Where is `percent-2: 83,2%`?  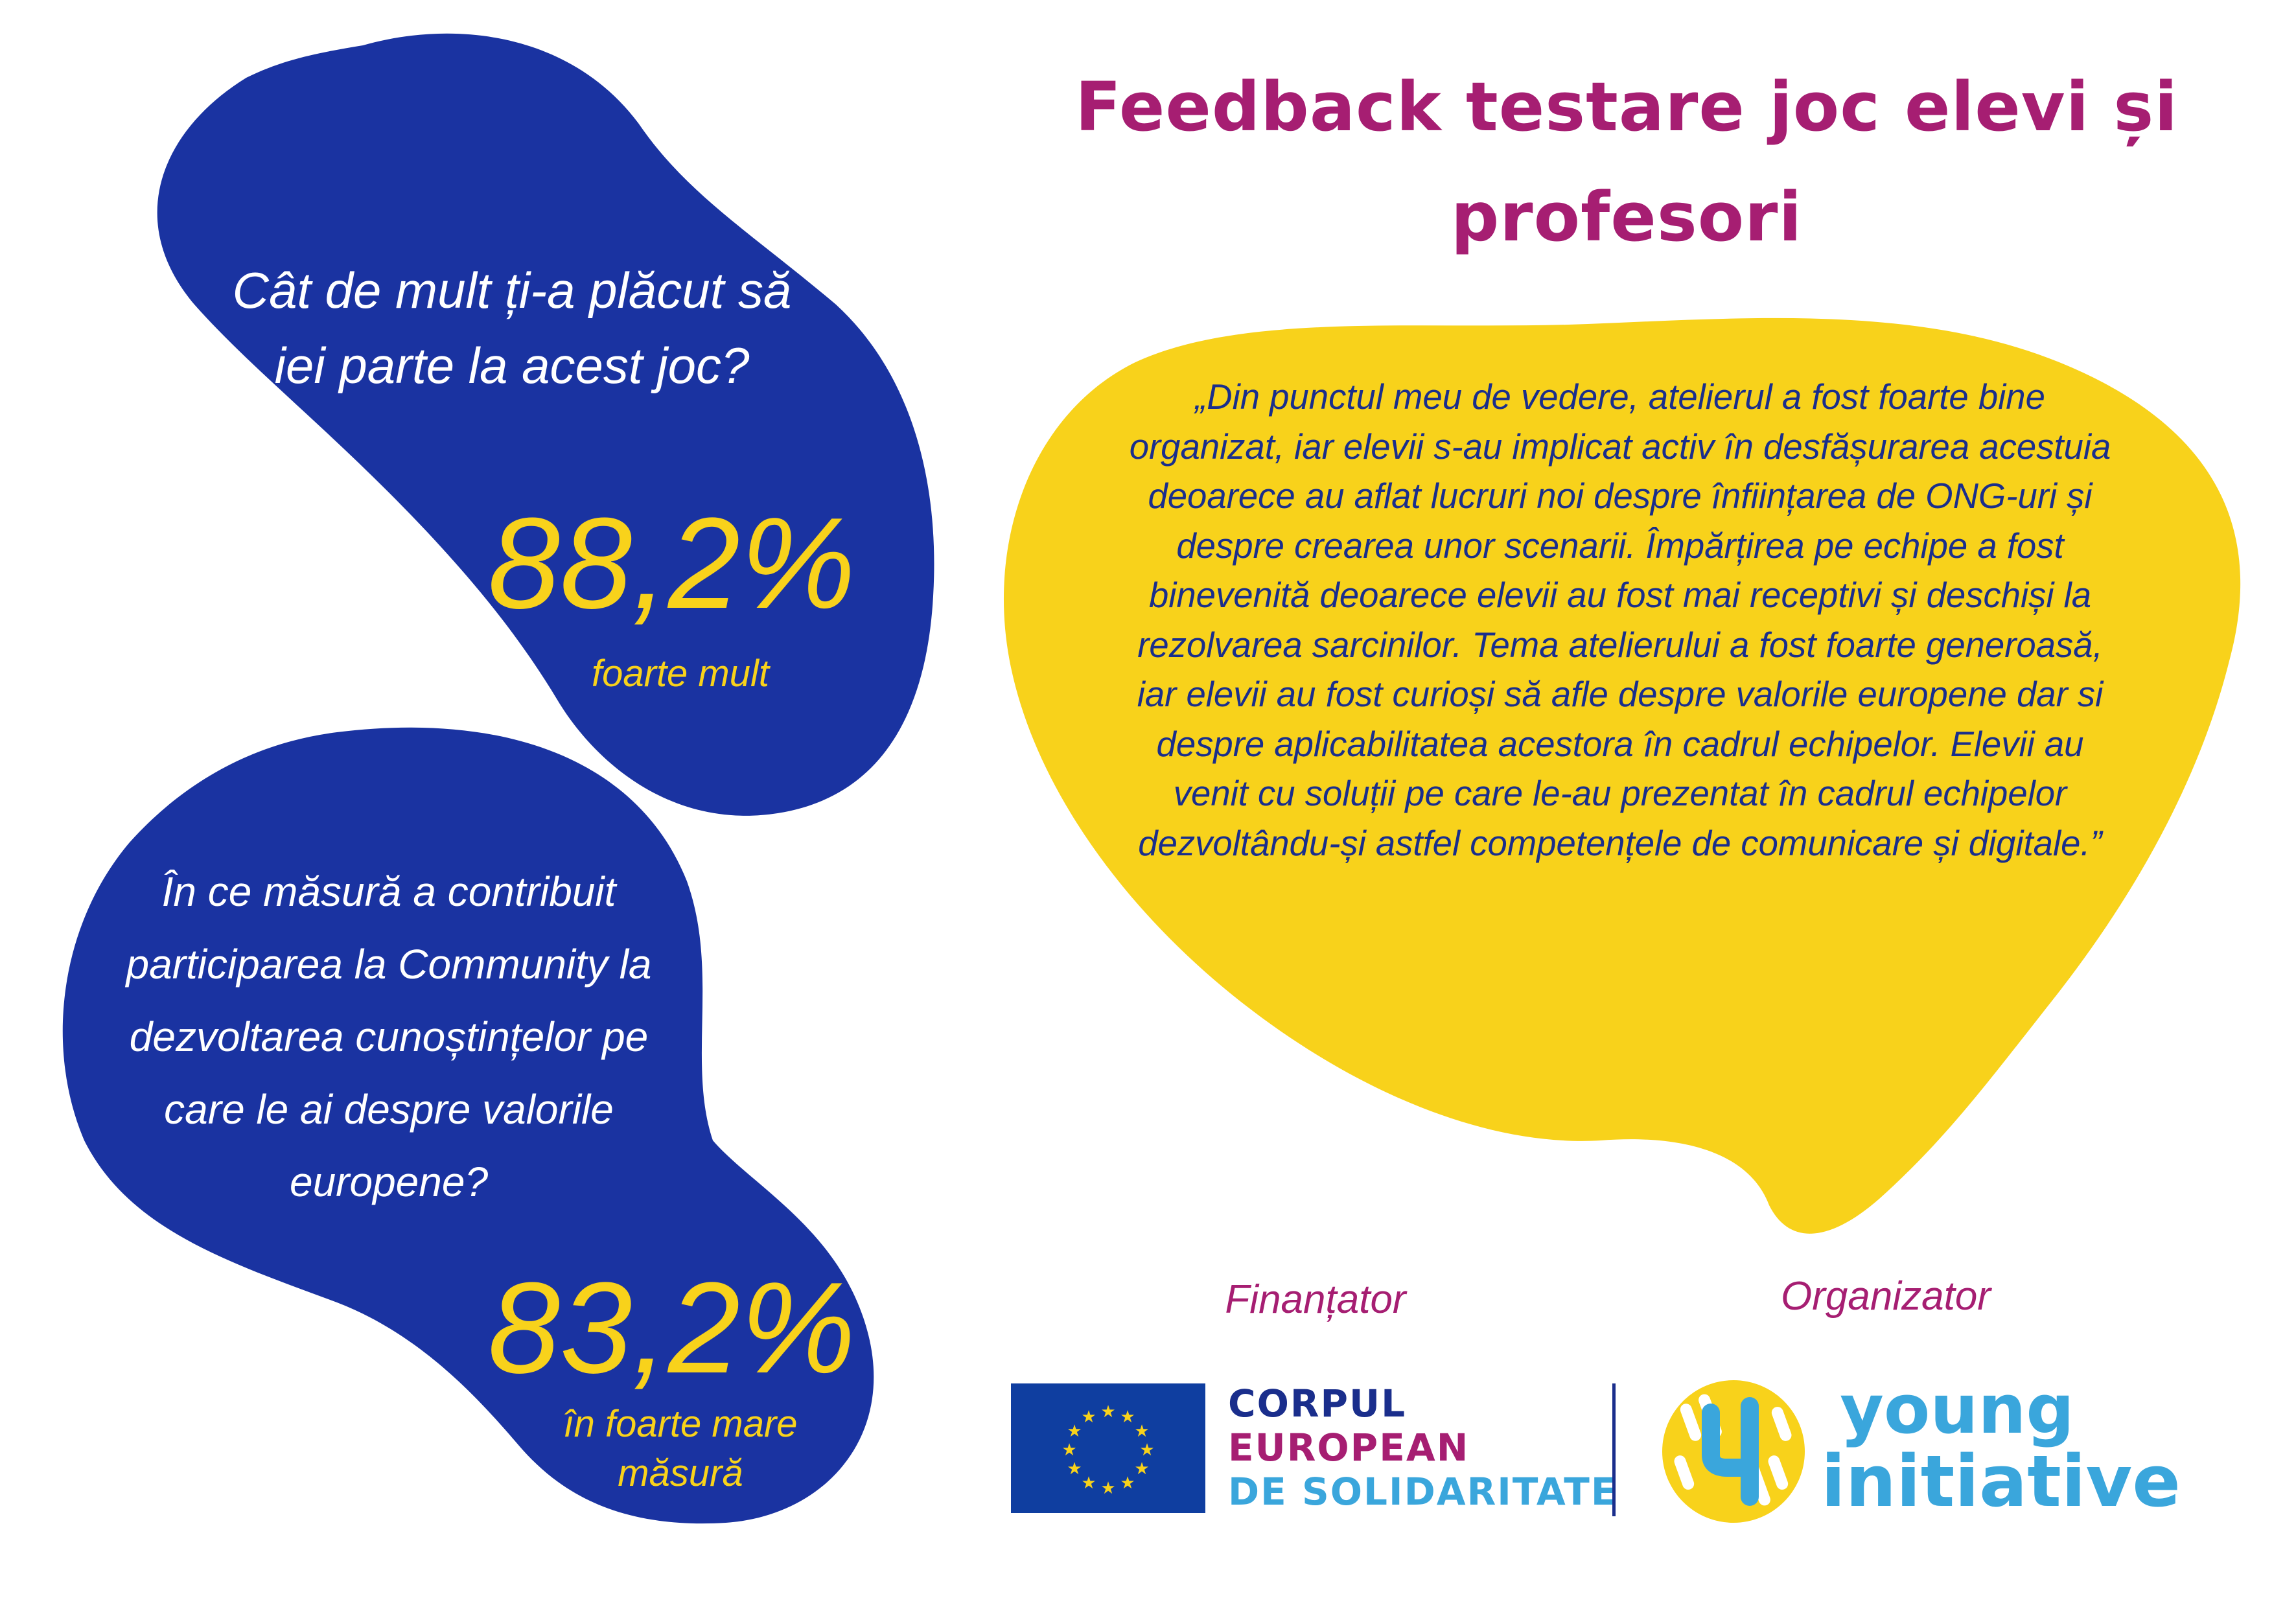 percent-2: 83,2% is located at coordinates (671, 1328).